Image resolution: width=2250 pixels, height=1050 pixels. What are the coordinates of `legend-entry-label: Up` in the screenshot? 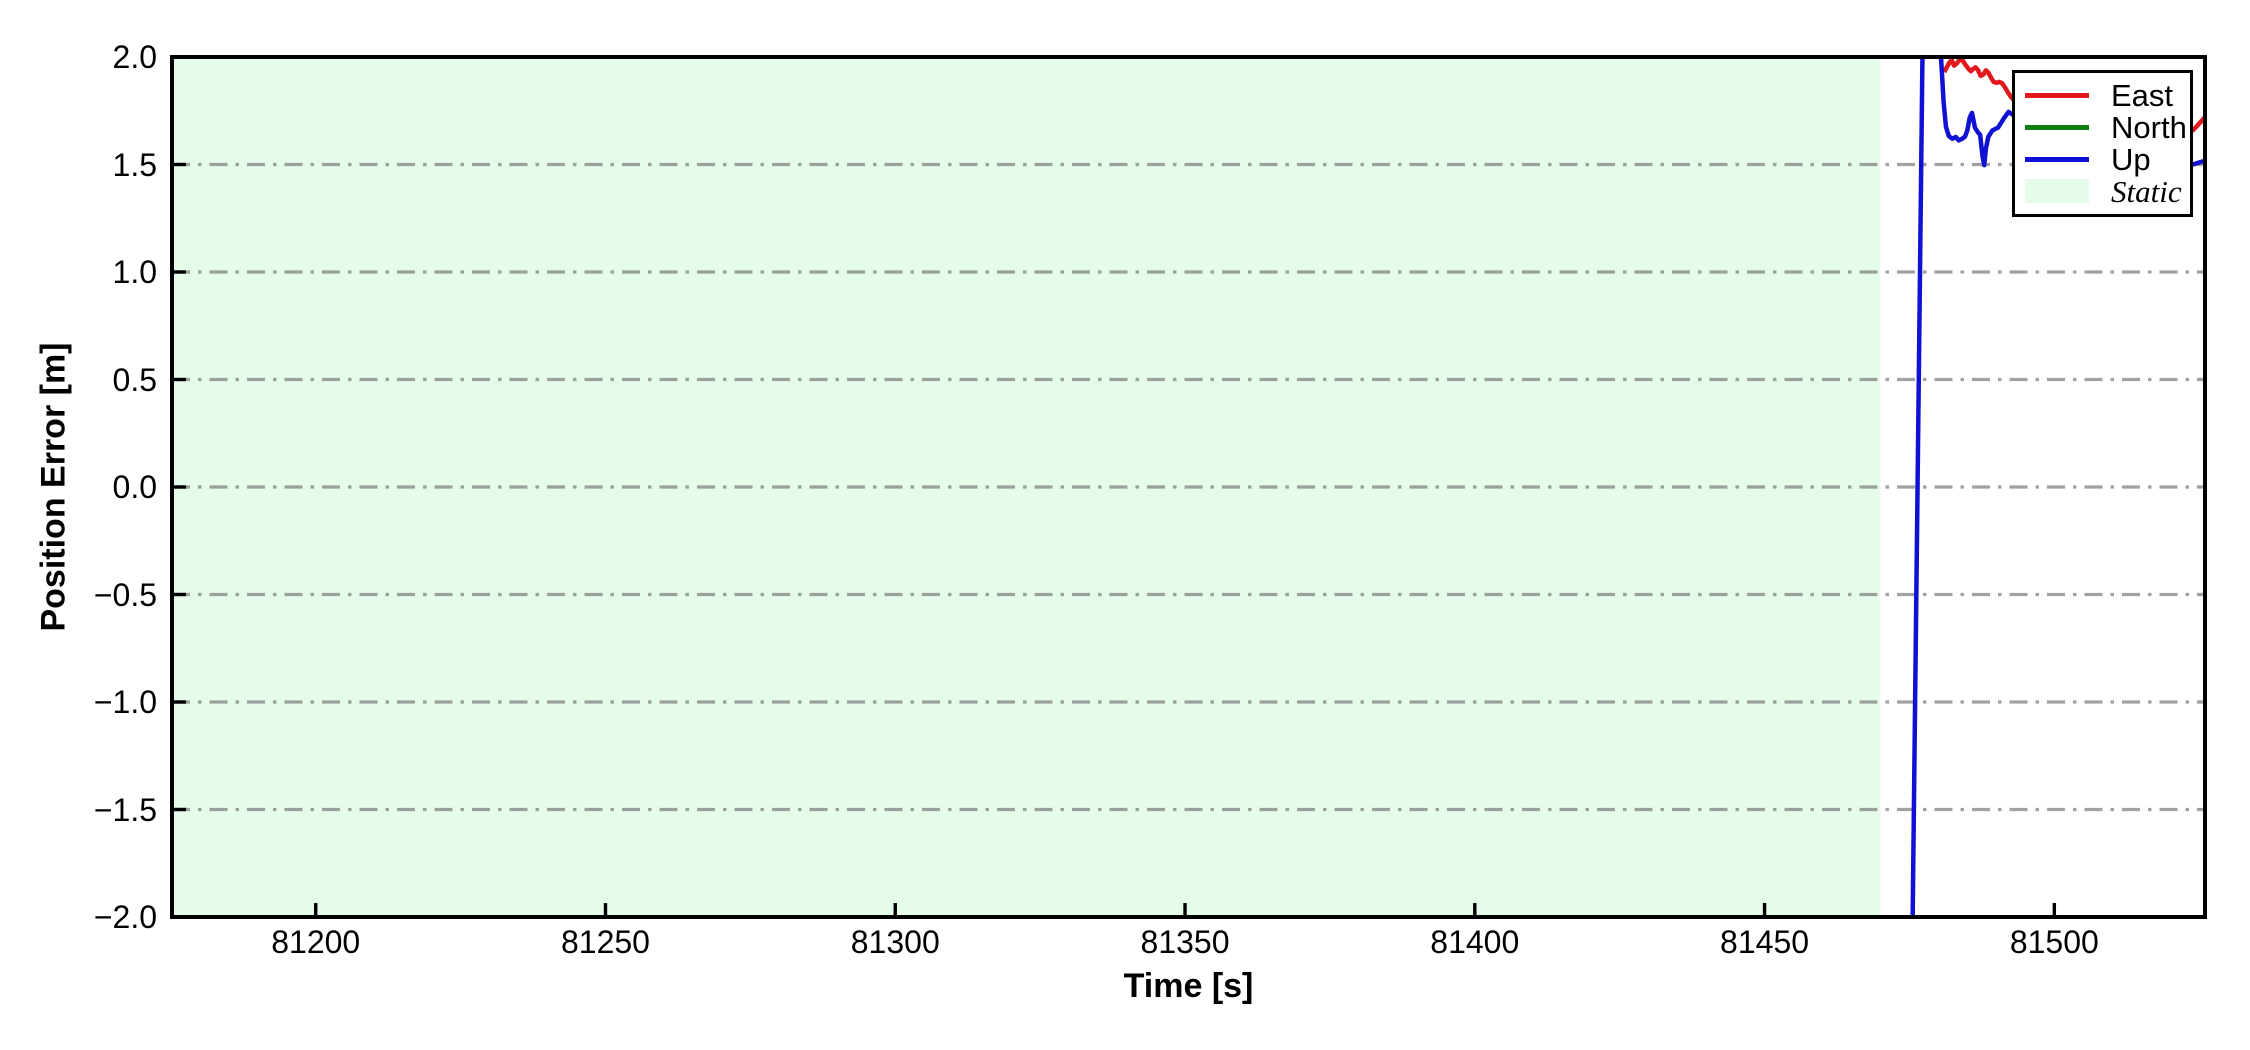 It's located at (2131, 159).